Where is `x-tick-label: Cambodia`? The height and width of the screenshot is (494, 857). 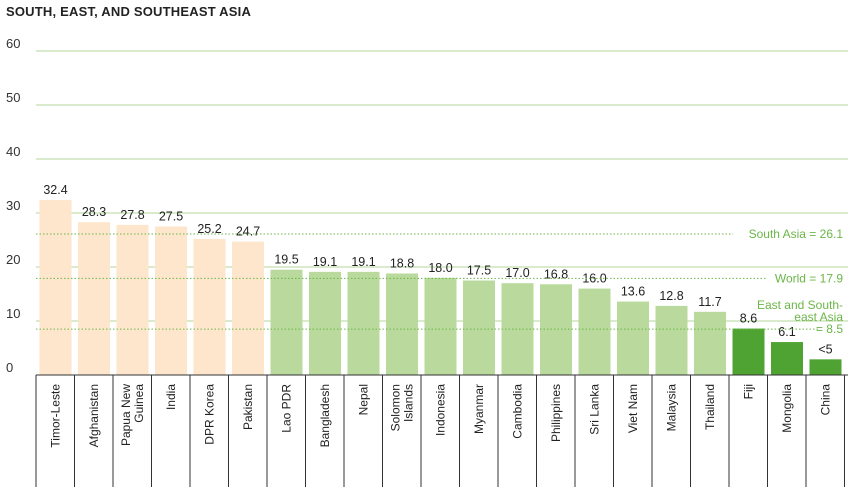 x-tick-label: Cambodia is located at coordinates (517, 411).